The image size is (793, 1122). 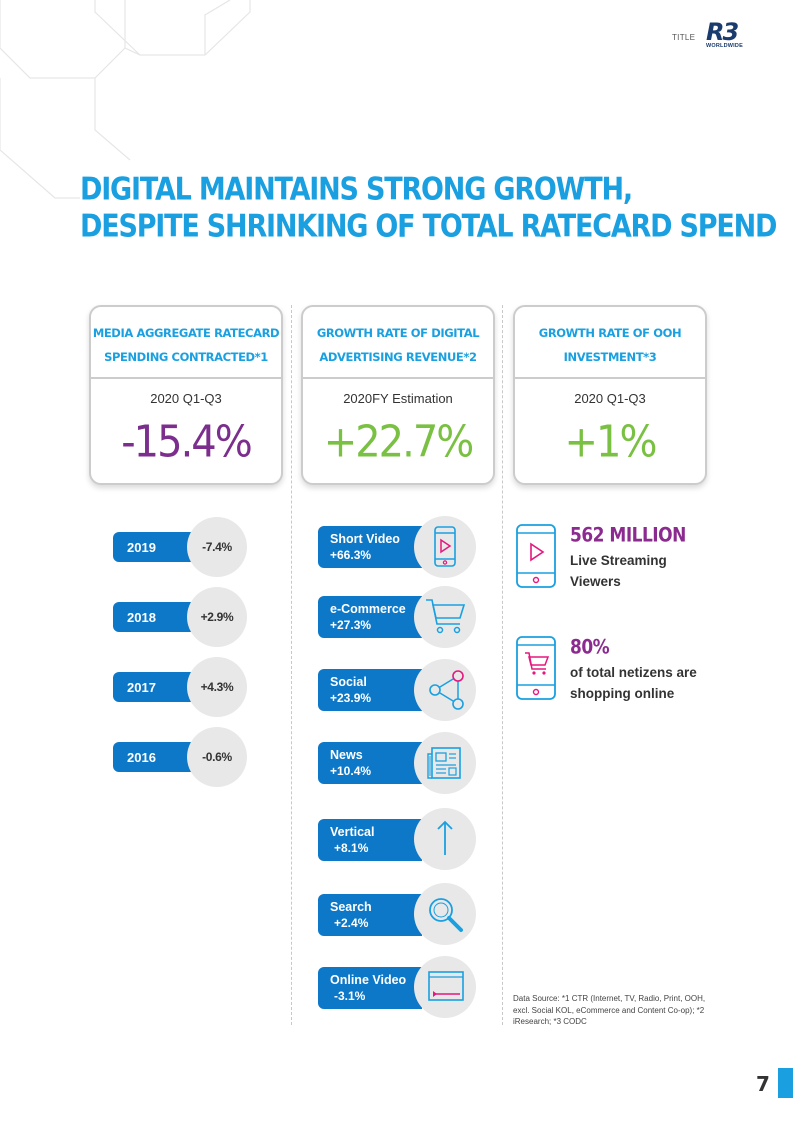 I want to click on category-pill-online-video: Online Video -3.1%, so click(x=370, y=988).